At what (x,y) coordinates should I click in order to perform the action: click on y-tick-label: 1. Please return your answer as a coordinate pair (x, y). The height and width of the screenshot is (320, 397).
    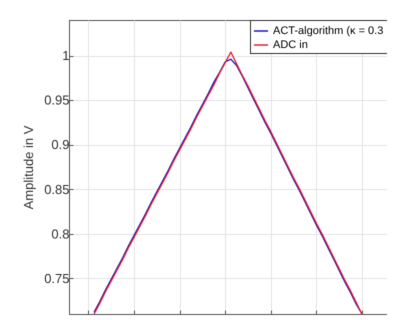
    Looking at the image, I should click on (66, 56).